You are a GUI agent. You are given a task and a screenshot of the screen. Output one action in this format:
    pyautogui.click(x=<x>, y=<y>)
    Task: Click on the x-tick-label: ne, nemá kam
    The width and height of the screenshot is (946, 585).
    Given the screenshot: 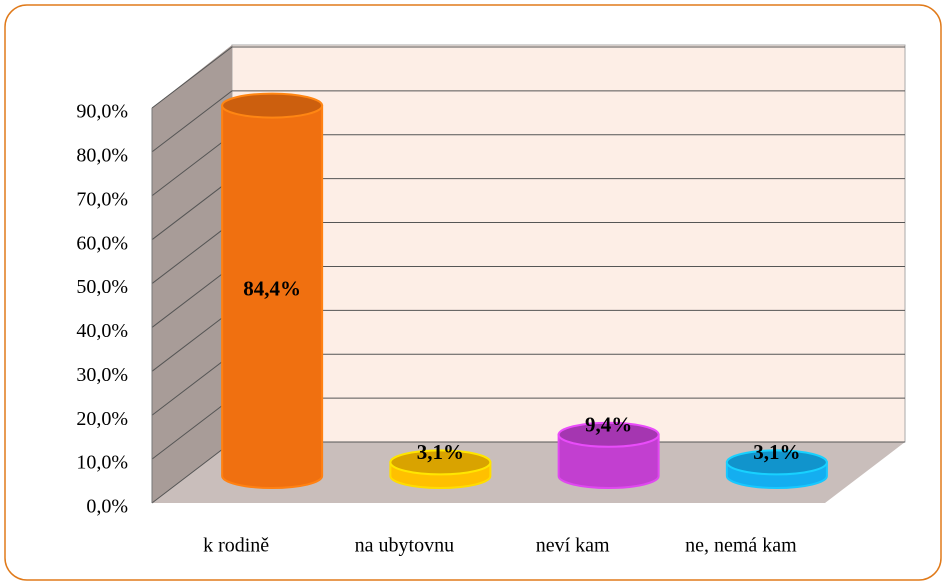 What is the action you would take?
    pyautogui.click(x=741, y=546)
    